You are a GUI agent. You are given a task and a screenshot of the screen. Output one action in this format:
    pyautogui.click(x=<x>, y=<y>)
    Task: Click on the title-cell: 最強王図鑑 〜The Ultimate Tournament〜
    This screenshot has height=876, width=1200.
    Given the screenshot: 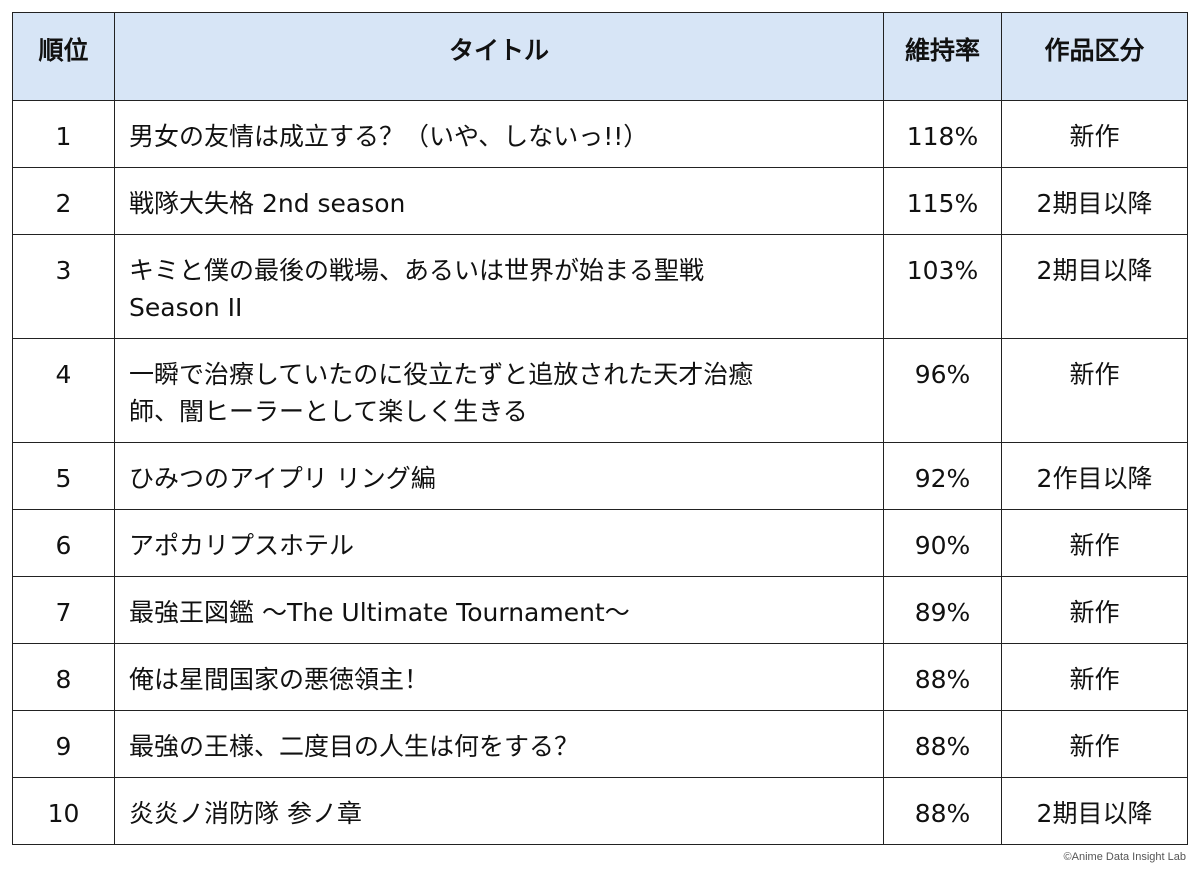 What is the action you would take?
    pyautogui.click(x=499, y=610)
    